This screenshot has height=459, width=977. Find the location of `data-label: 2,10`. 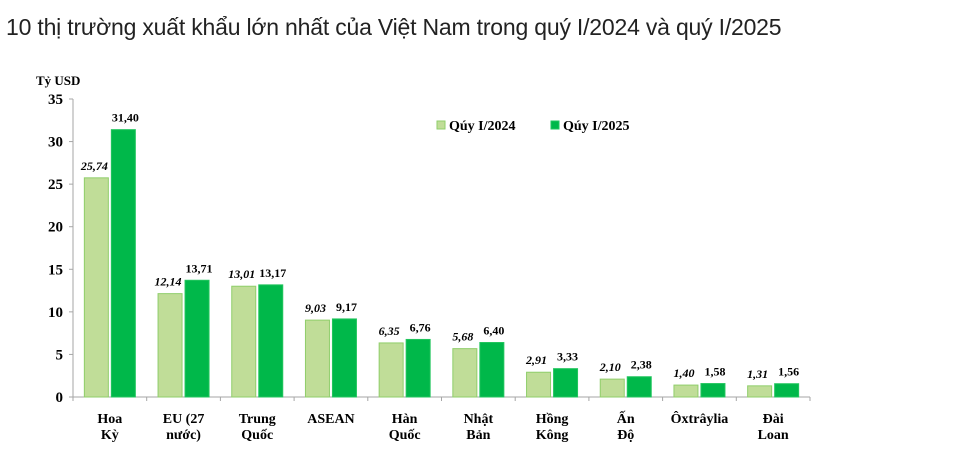

data-label: 2,10 is located at coordinates (610, 367).